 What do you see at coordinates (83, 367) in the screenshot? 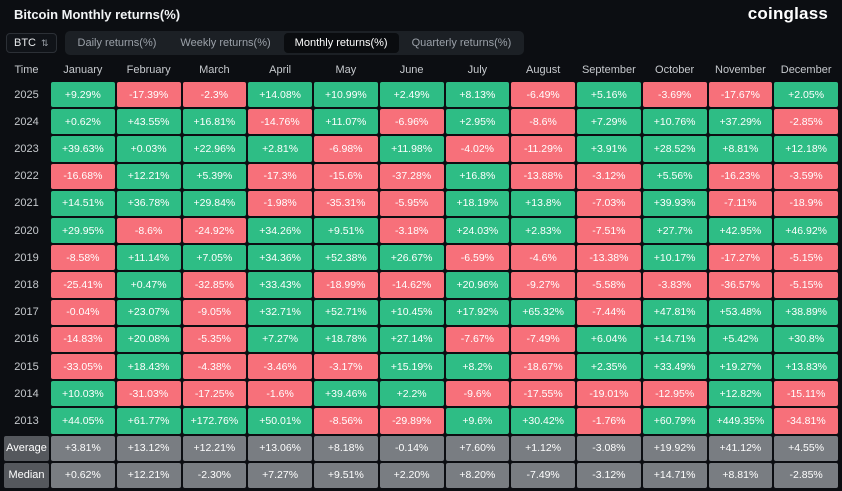
I see `return-cell: -33.05%` at bounding box center [83, 367].